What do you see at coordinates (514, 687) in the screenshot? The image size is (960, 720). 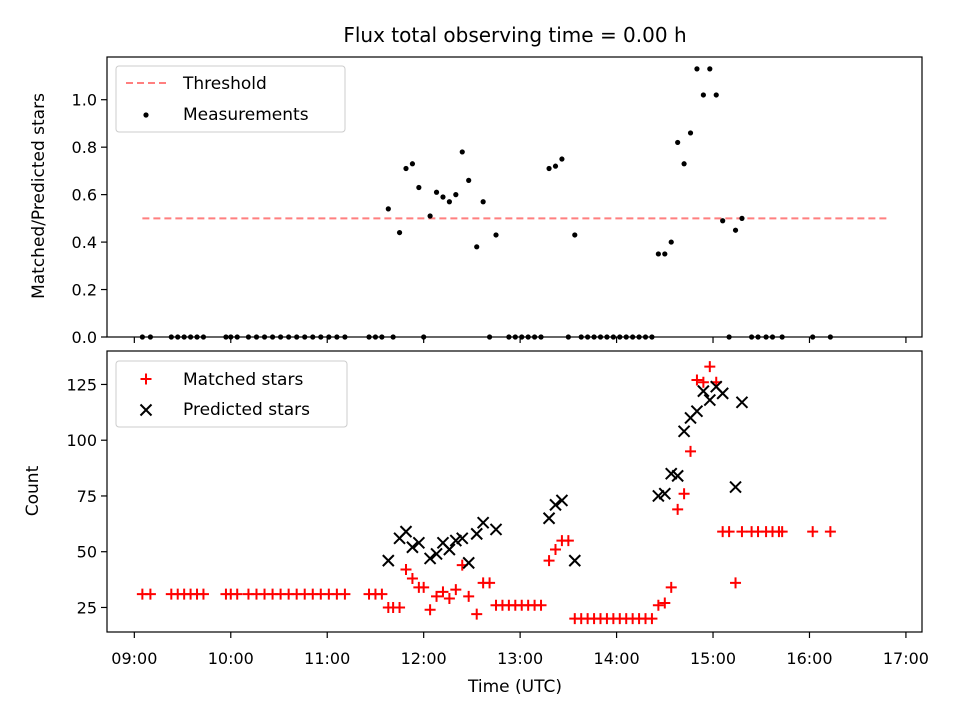 I see `x-axis-label: Time (UTC)` at bounding box center [514, 687].